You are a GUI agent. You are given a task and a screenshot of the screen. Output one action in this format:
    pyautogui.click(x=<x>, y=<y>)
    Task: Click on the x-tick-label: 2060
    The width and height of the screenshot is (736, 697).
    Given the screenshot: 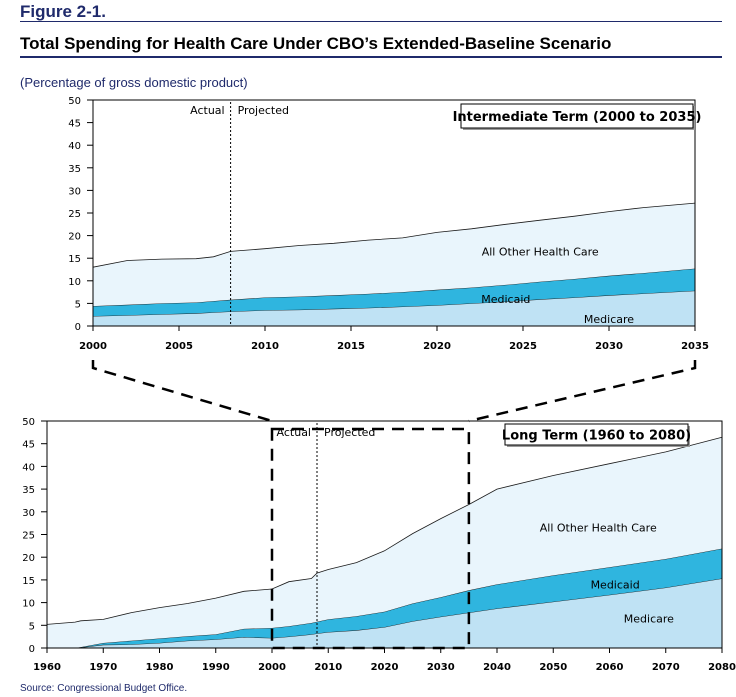 What is the action you would take?
    pyautogui.click(x=610, y=667)
    